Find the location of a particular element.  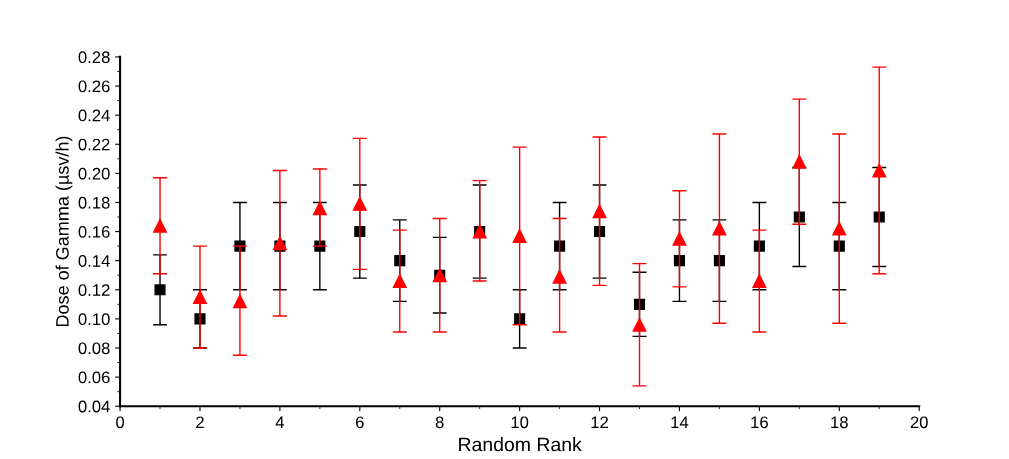

x-tick-label: 16 is located at coordinates (759, 422).